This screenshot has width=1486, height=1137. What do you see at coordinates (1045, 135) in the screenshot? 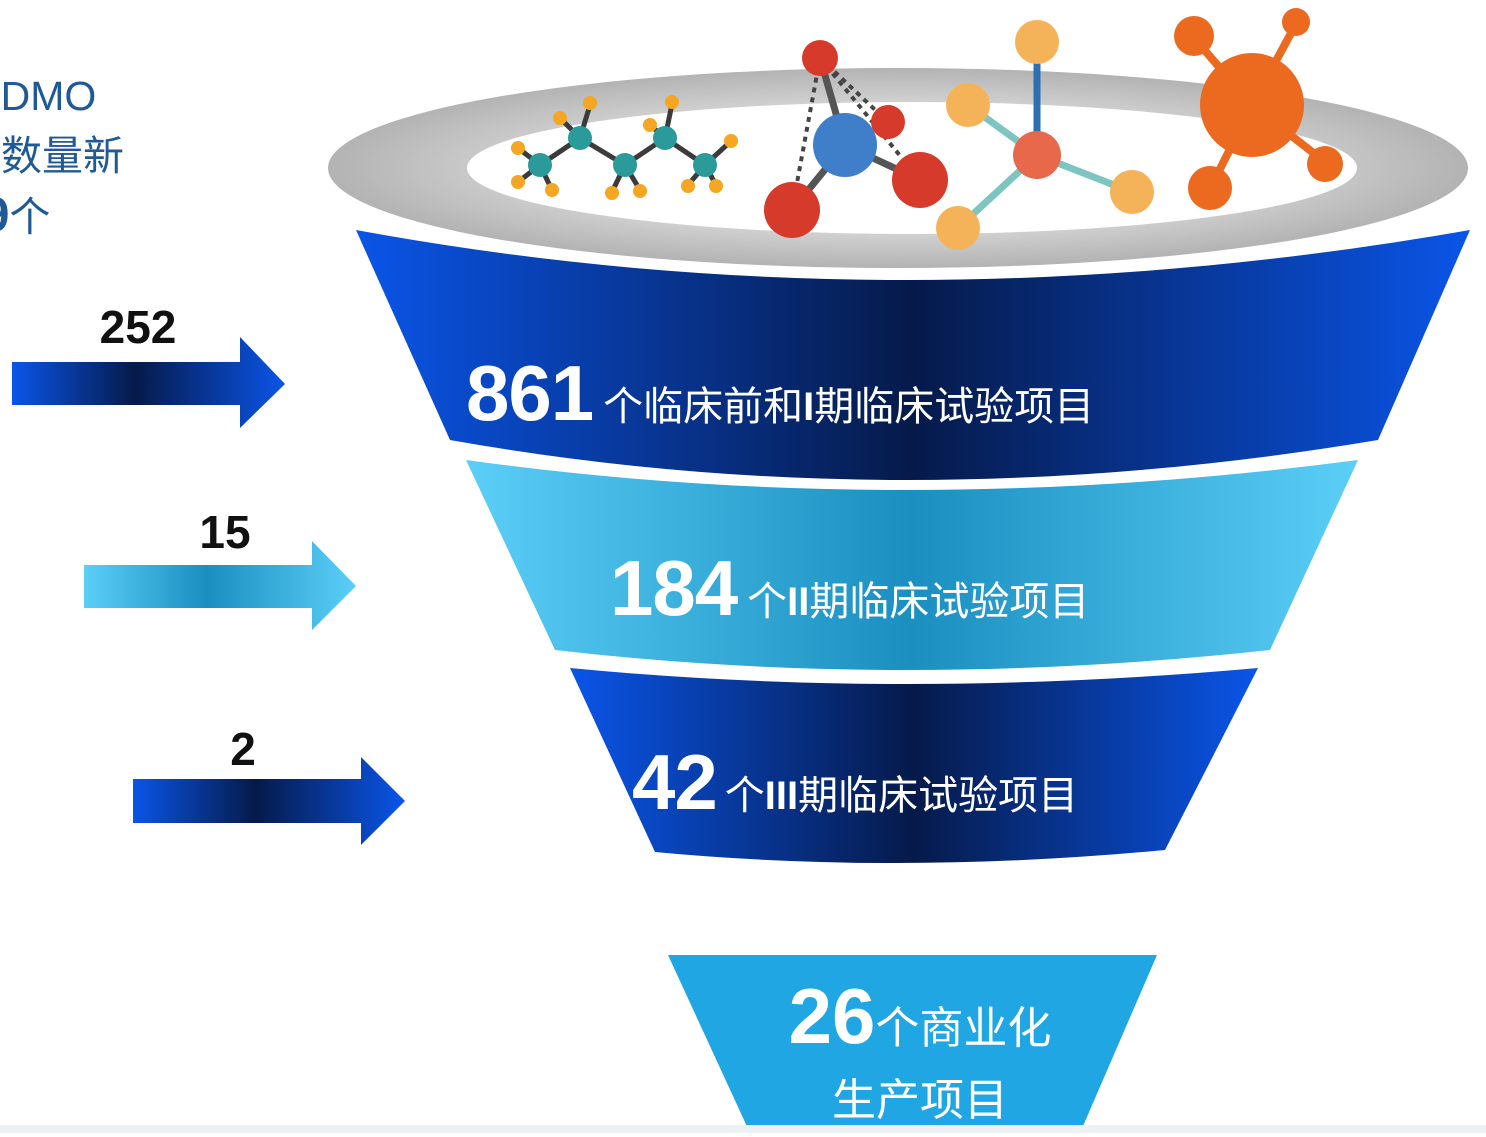
I see `molecule-branch-icon` at bounding box center [1045, 135].